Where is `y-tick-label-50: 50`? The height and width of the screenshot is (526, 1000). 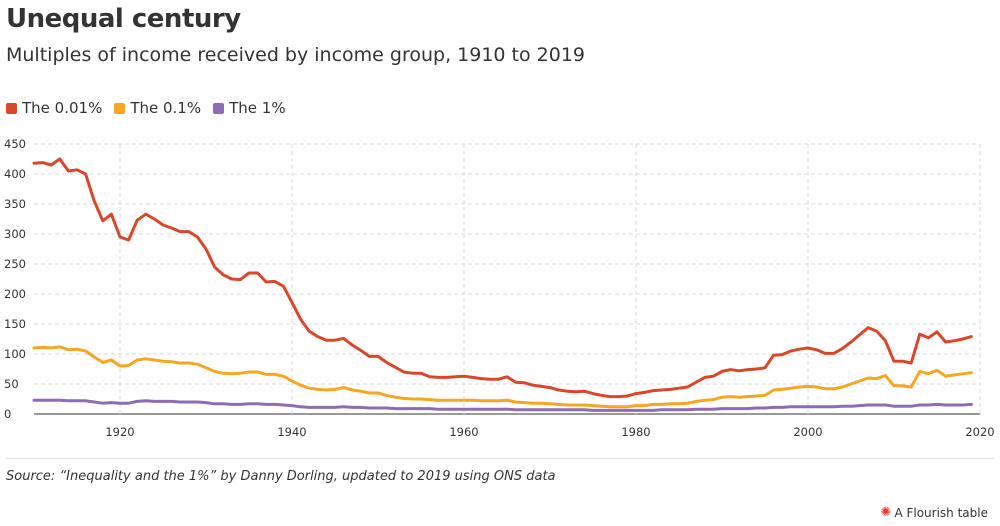
y-tick-label-50: 50 is located at coordinates (11, 384).